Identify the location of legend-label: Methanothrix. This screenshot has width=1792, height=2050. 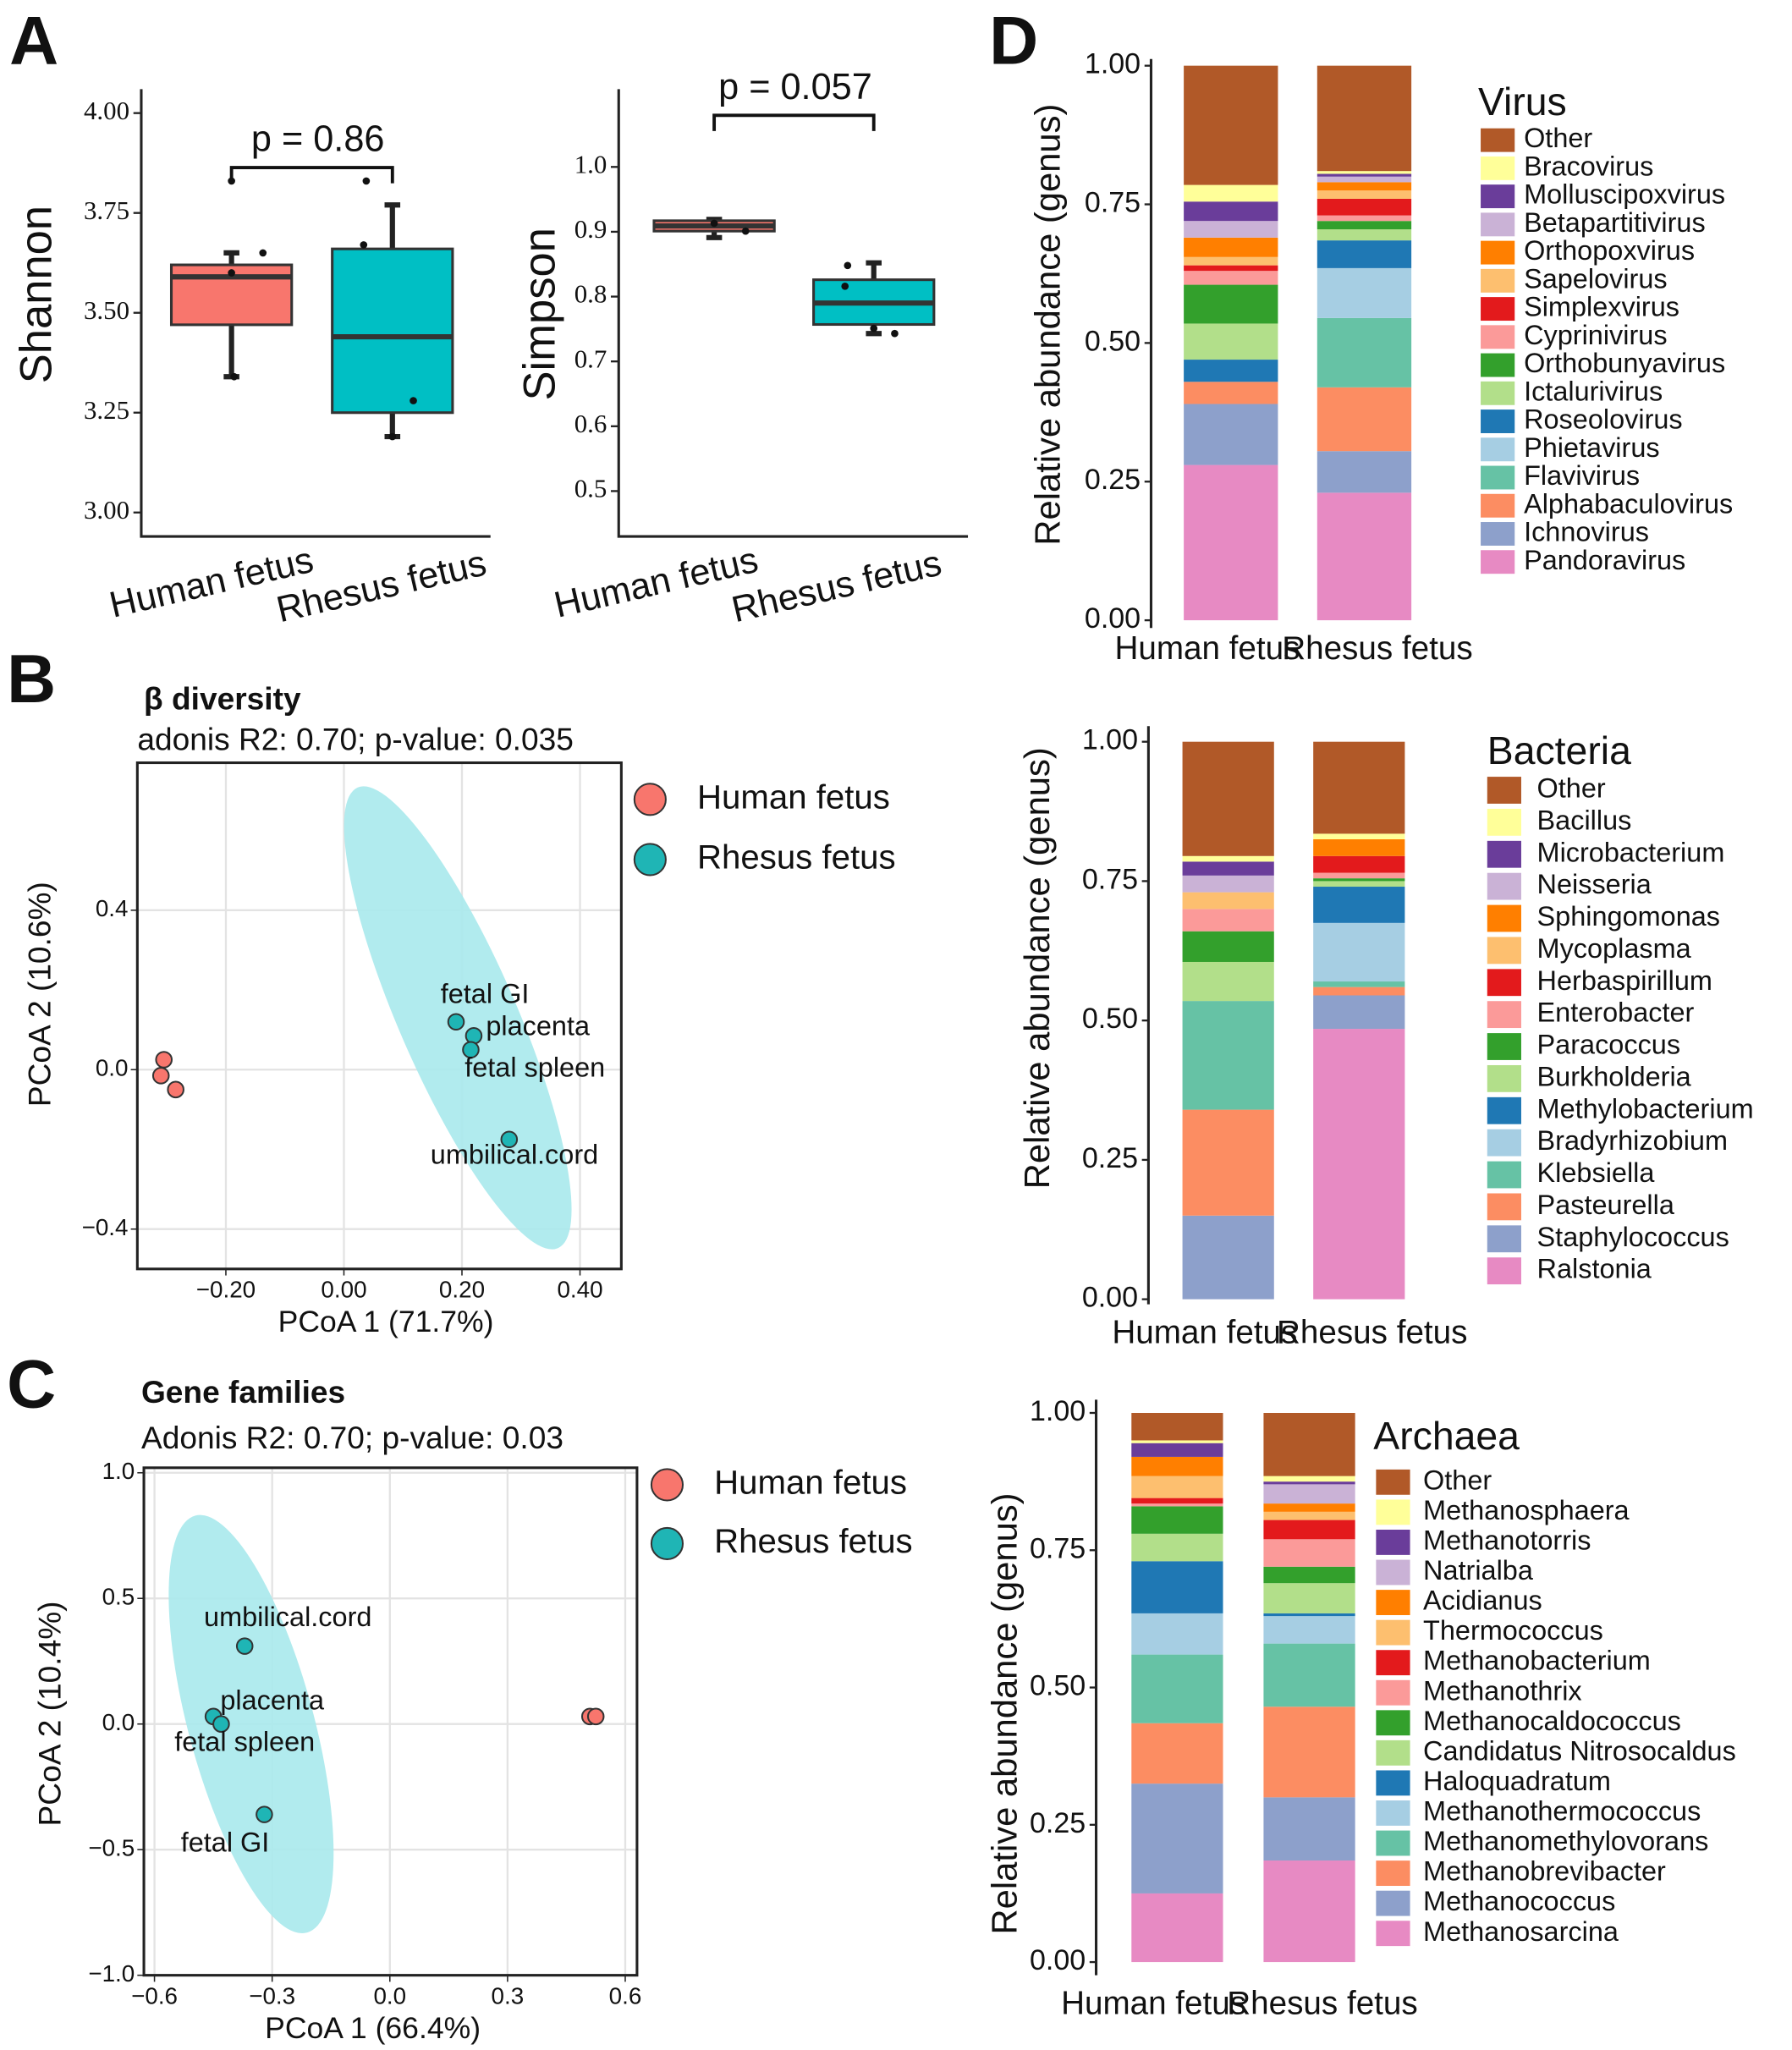
(1502, 1690).